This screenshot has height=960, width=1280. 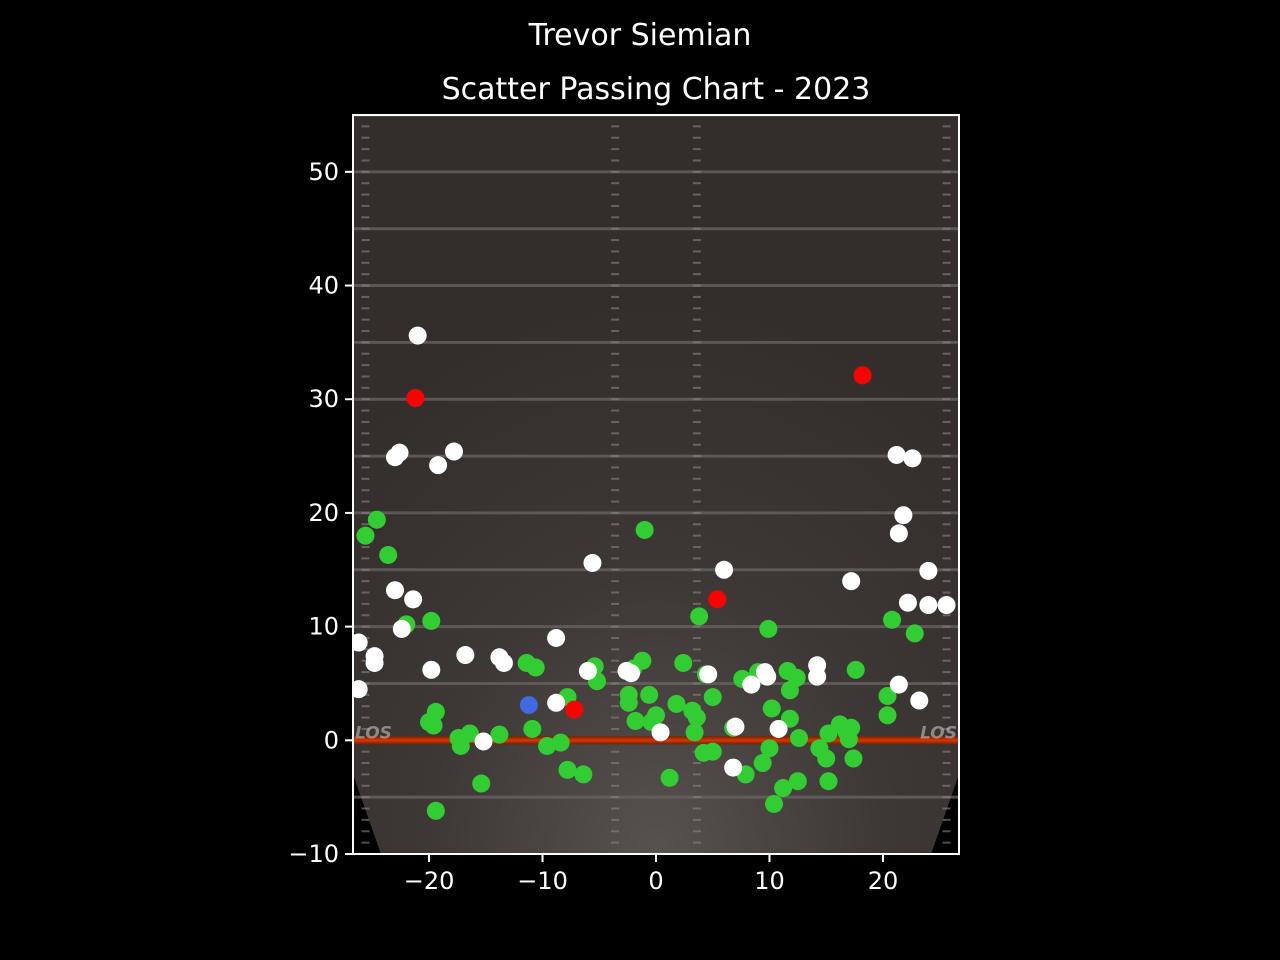 What do you see at coordinates (883, 881) in the screenshot?
I see `x-tick-label: 20` at bounding box center [883, 881].